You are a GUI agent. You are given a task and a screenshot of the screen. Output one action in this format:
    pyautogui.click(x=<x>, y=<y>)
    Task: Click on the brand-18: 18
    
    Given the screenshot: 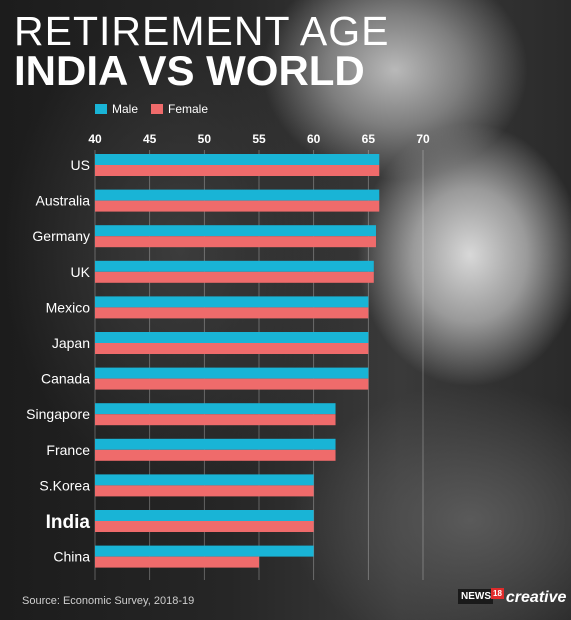 What is the action you would take?
    pyautogui.click(x=497, y=593)
    